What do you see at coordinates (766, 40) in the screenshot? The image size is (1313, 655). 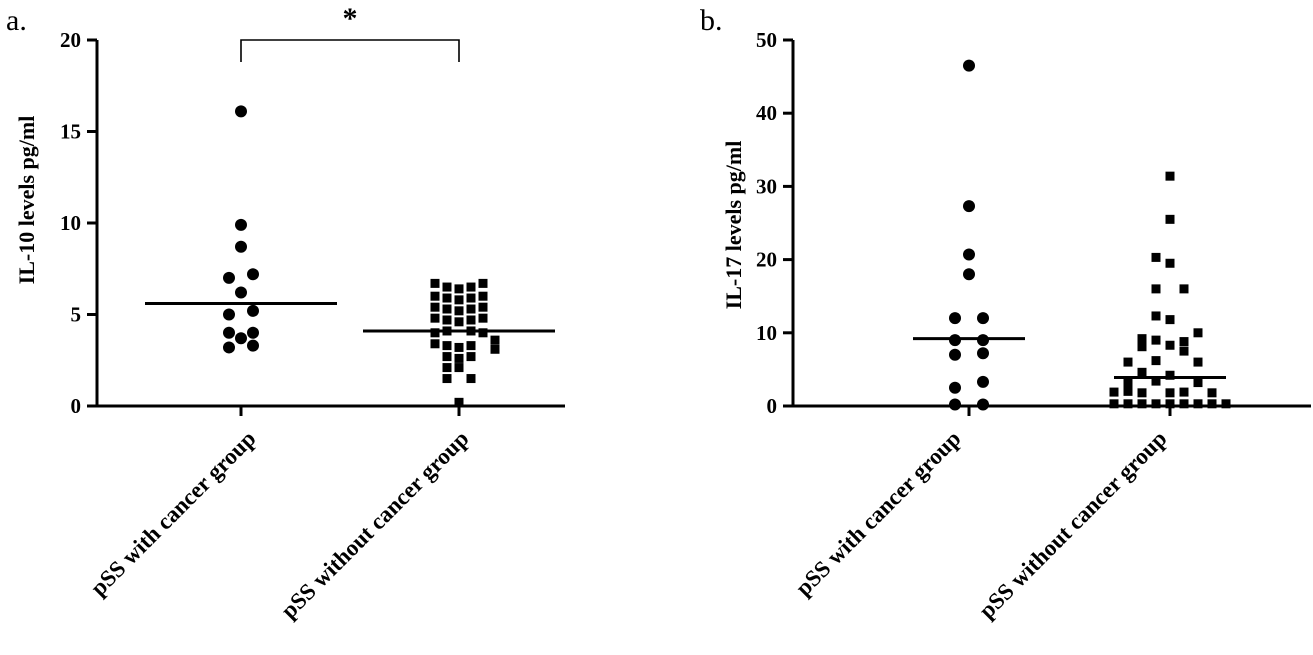 I see `y-tick-label-b: 50` at bounding box center [766, 40].